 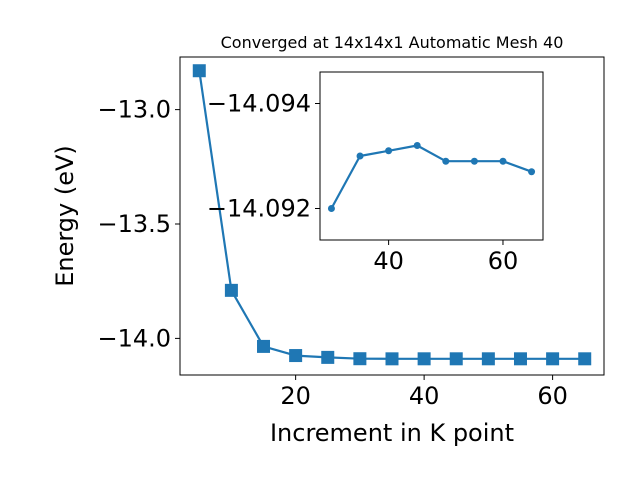 What do you see at coordinates (503, 261) in the screenshot?
I see `inset-x-tick-label: 60` at bounding box center [503, 261].